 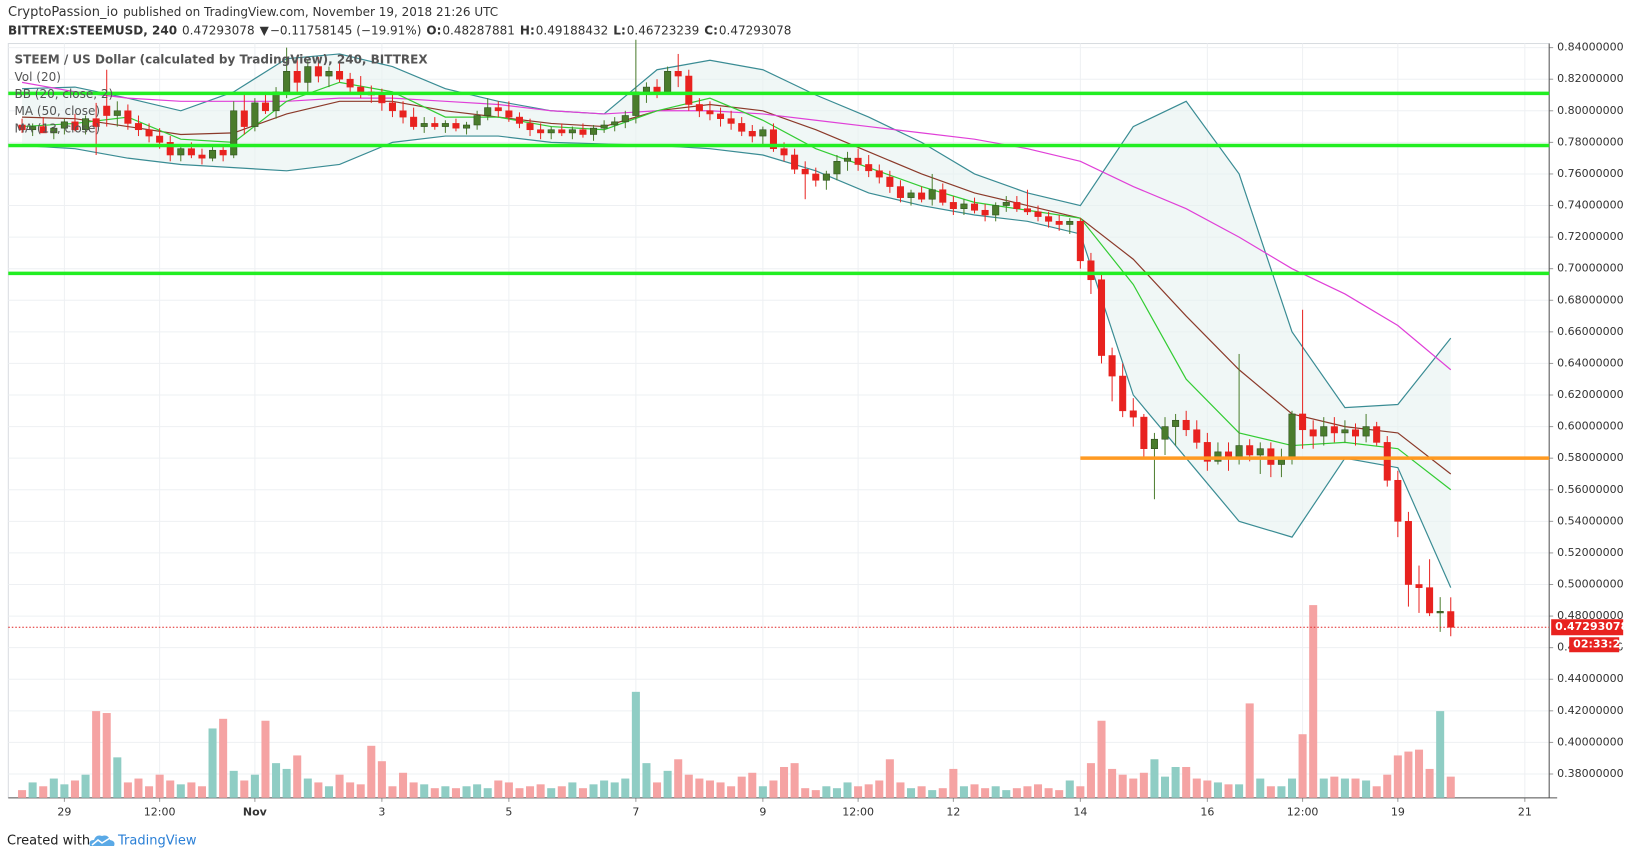 What do you see at coordinates (433, 31) in the screenshot?
I see `ohlc-text: O:` at bounding box center [433, 31].